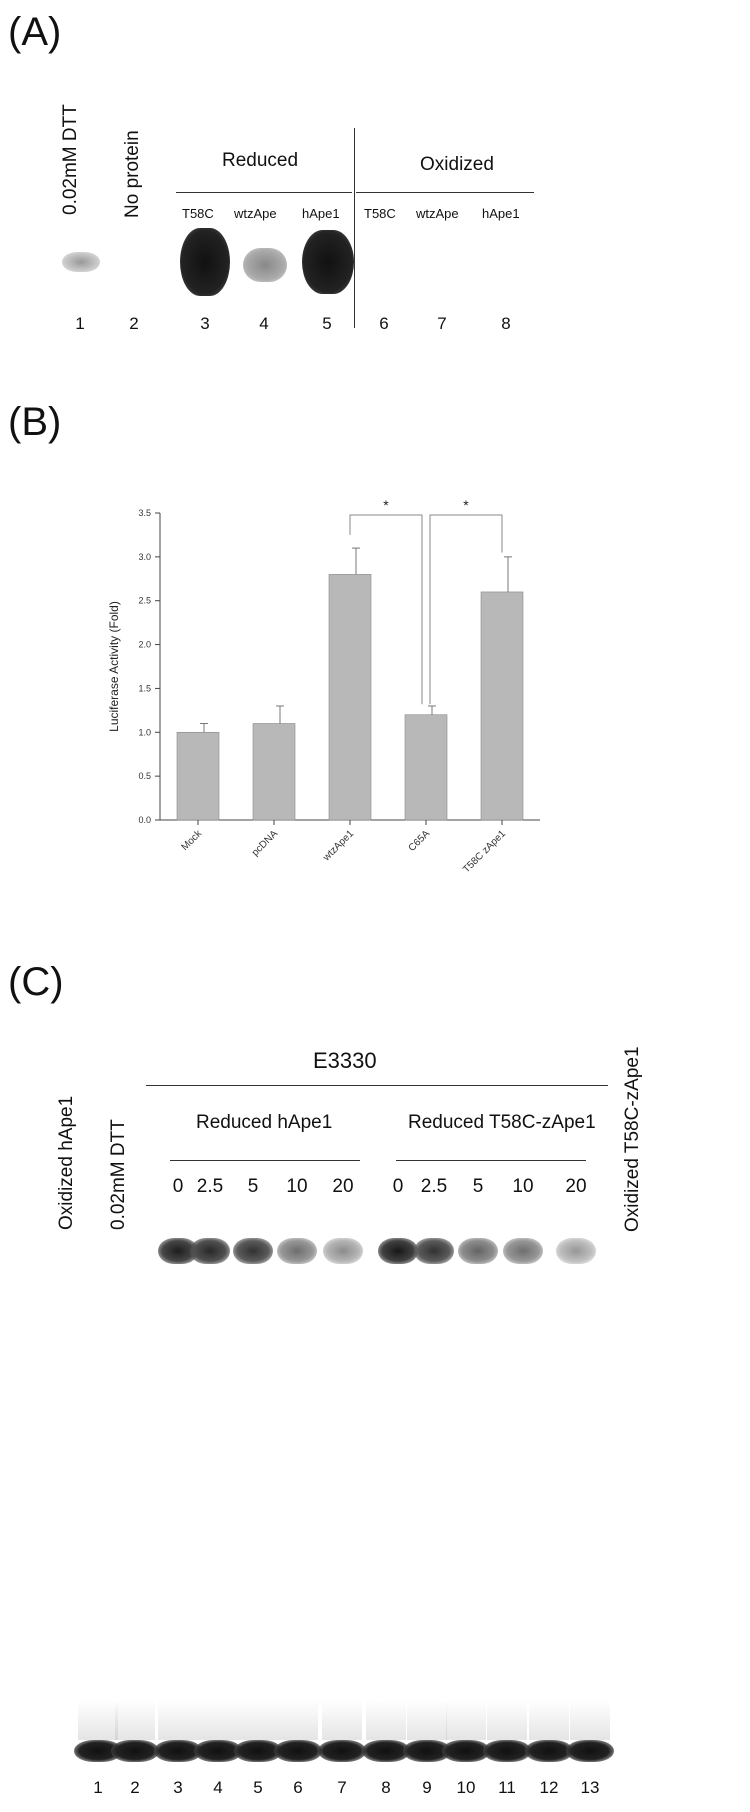 This screenshot has height=1812, width=750. What do you see at coordinates (354, 228) in the screenshot?
I see `divider-line` at bounding box center [354, 228].